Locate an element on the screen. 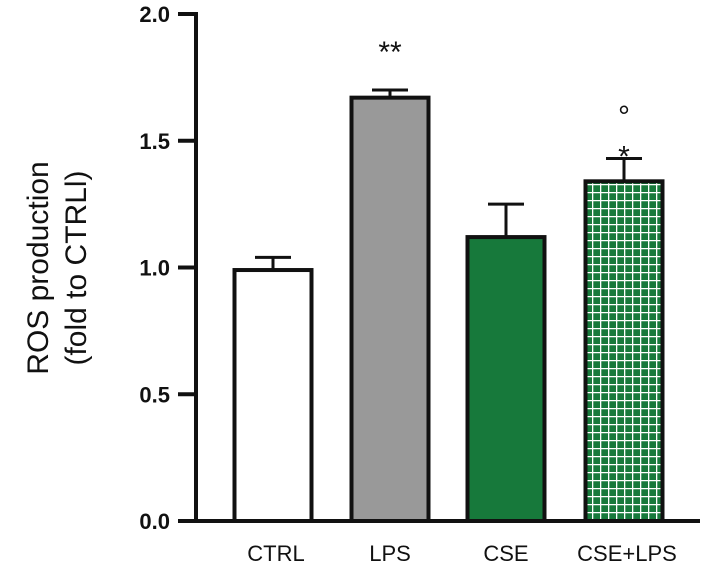 This screenshot has height=564, width=709. x-tick-label: CSE+LPS is located at coordinates (627, 552).